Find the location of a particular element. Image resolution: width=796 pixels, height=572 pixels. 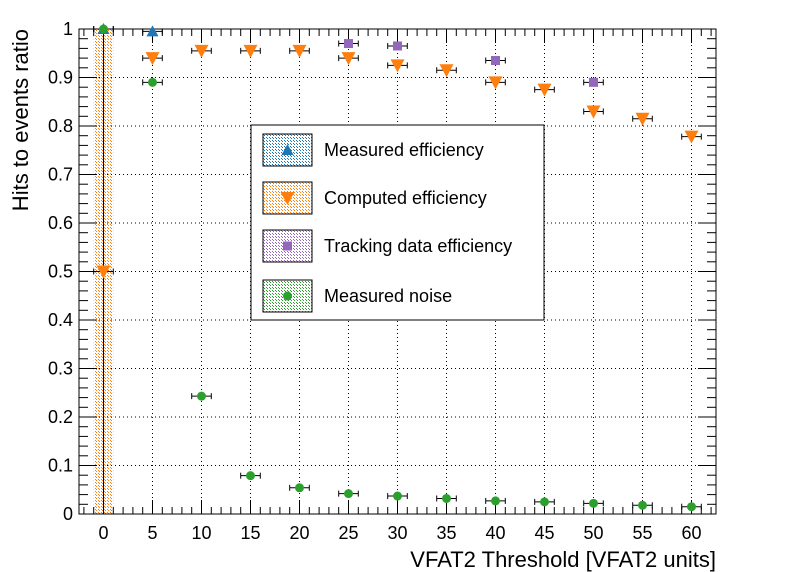

x-tick-label: 35 is located at coordinates (446, 533).